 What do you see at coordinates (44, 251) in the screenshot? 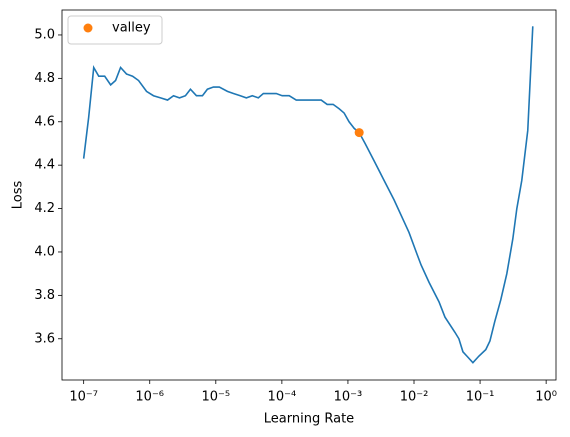
I see `y-tick-label: 4.0` at bounding box center [44, 251].